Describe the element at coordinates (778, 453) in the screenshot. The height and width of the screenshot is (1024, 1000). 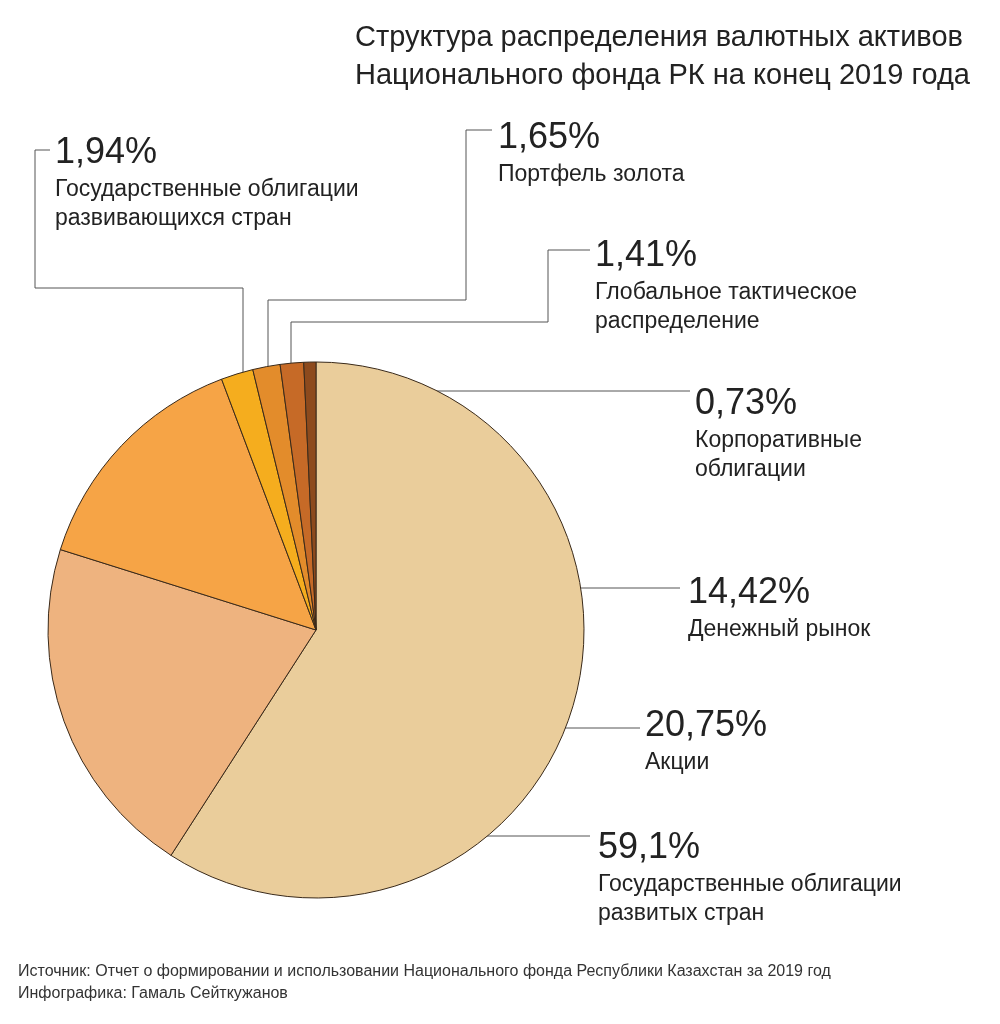
I see `slice-label: Корпоративные облигации` at that location.